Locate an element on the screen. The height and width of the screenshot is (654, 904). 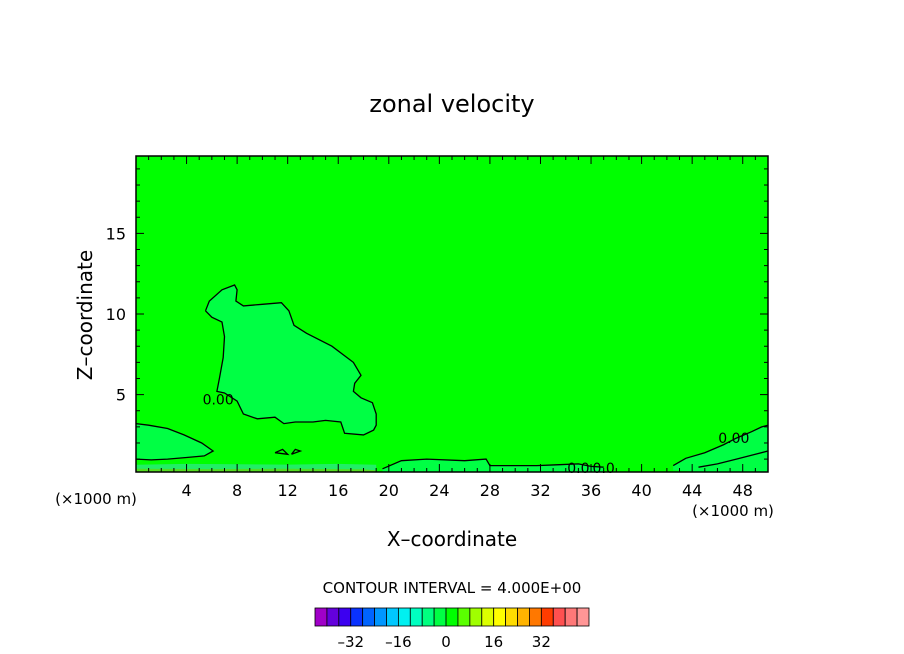
x-tick-label: 4 is located at coordinates (186, 490).